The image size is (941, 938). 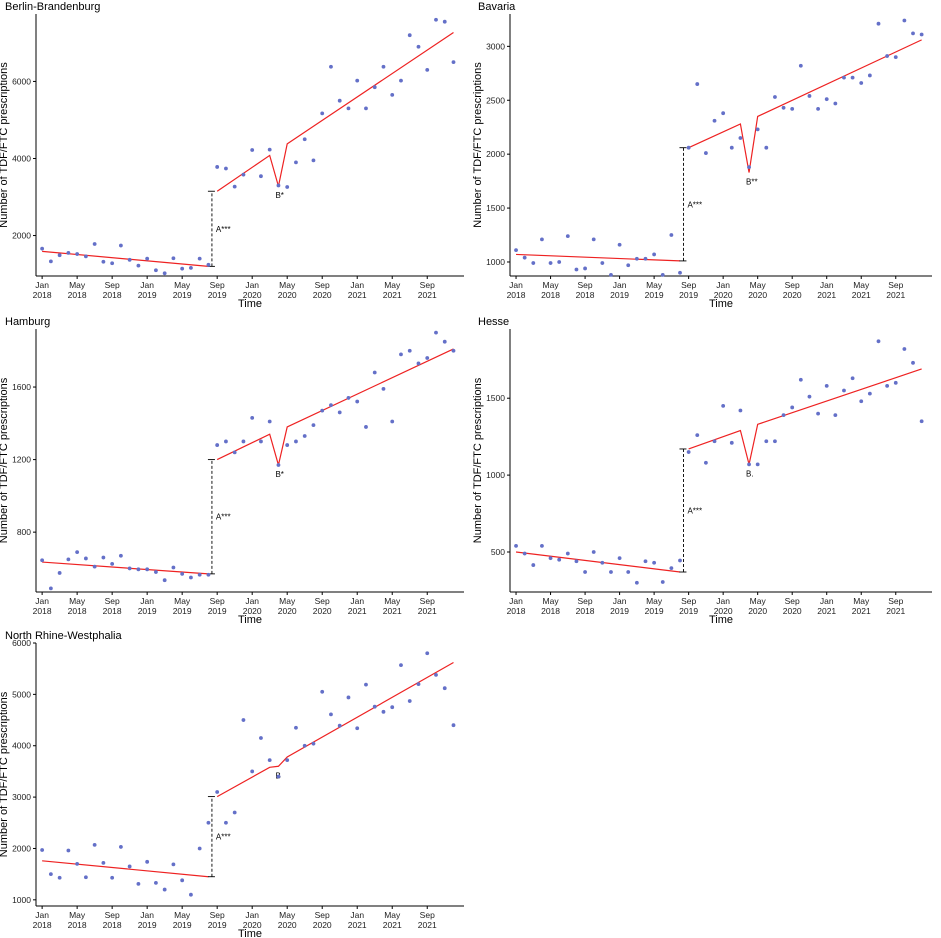 I want to click on post-intervention-trend-line, so click(x=335, y=407).